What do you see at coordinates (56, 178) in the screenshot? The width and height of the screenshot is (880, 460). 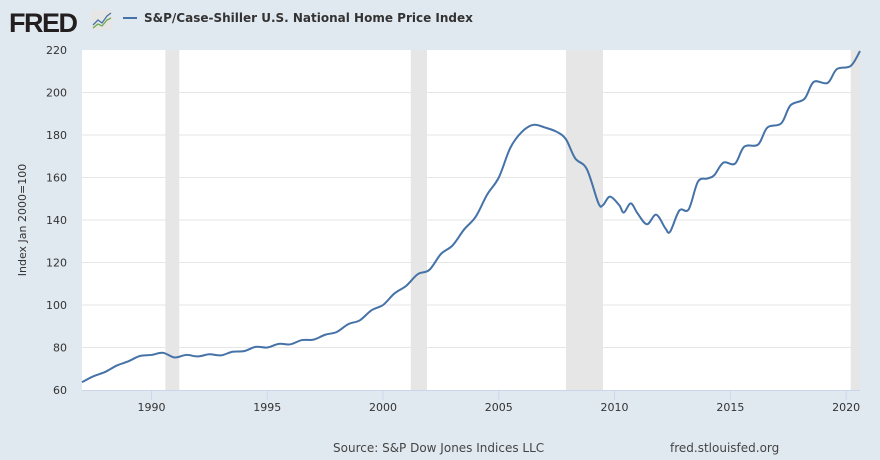 I see `y-tick-label: 160` at bounding box center [56, 178].